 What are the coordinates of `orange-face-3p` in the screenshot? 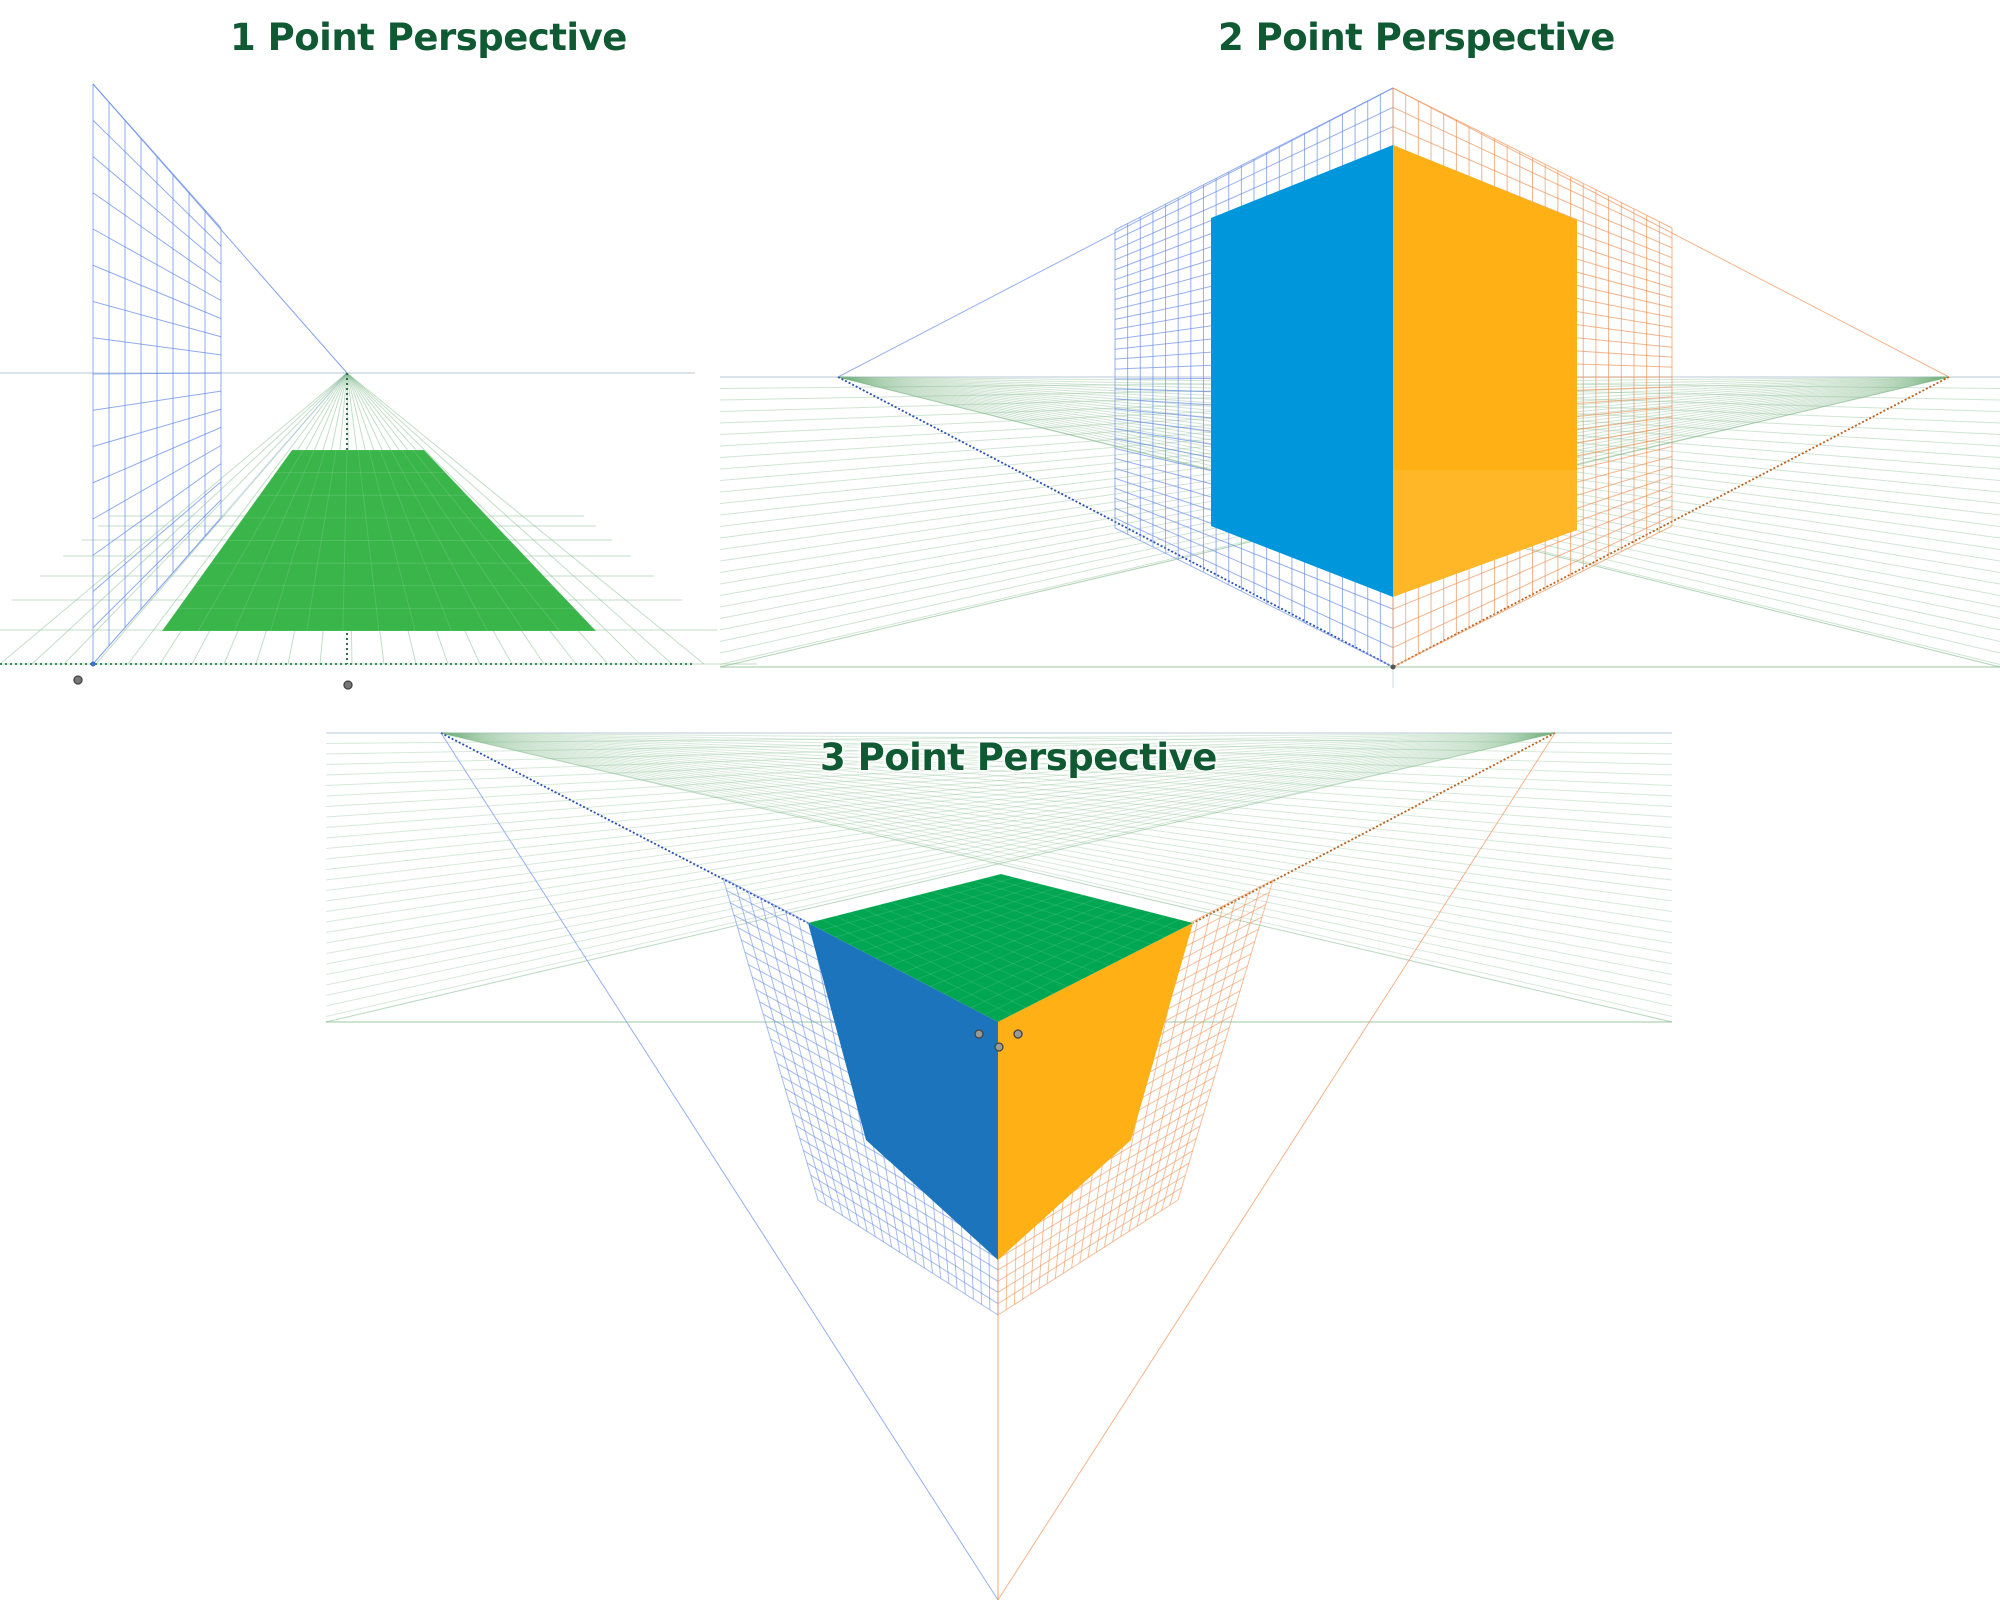 It's located at (1095, 1091).